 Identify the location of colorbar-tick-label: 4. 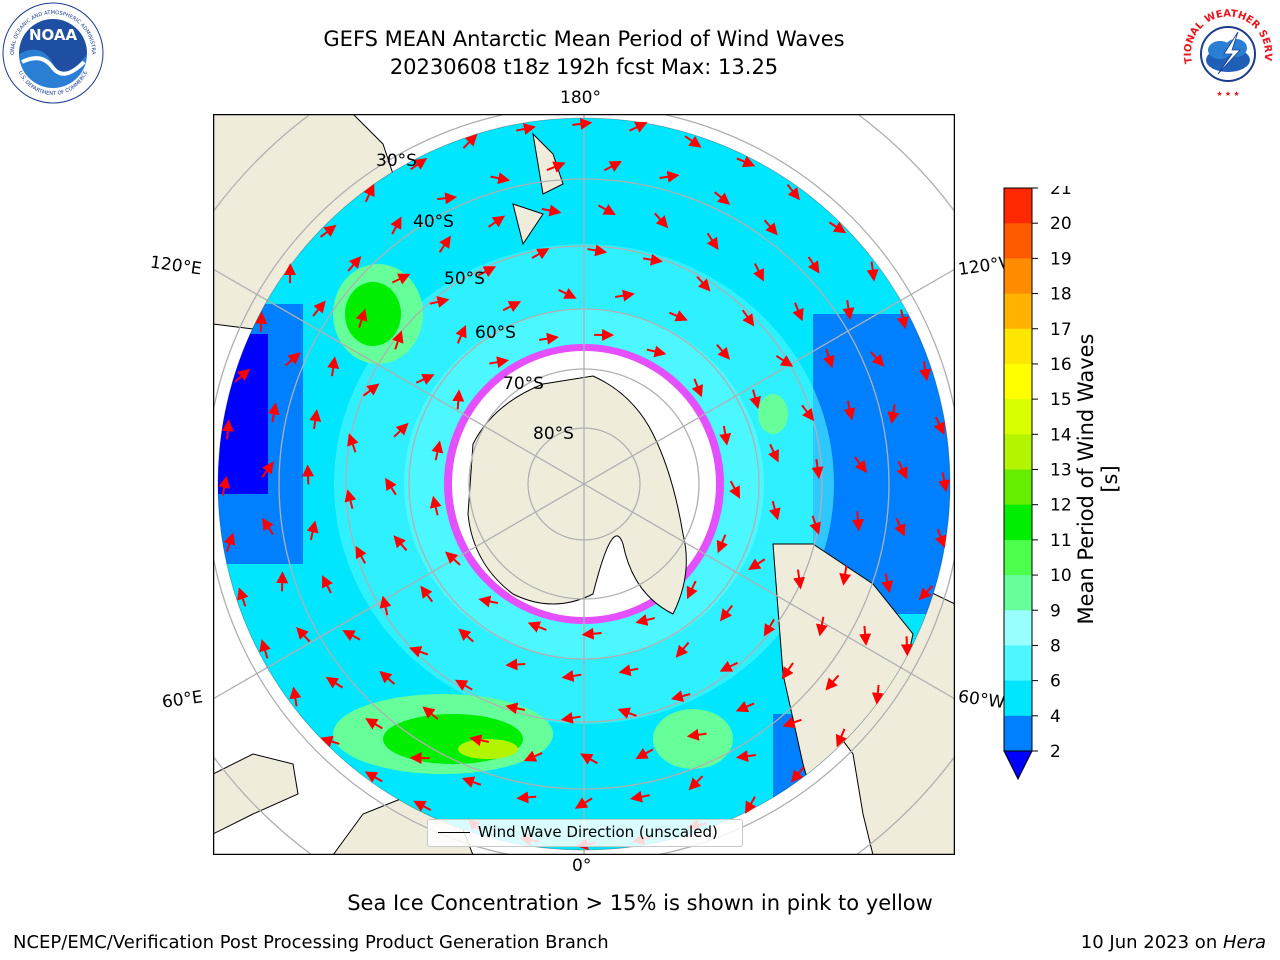
(1055, 717).